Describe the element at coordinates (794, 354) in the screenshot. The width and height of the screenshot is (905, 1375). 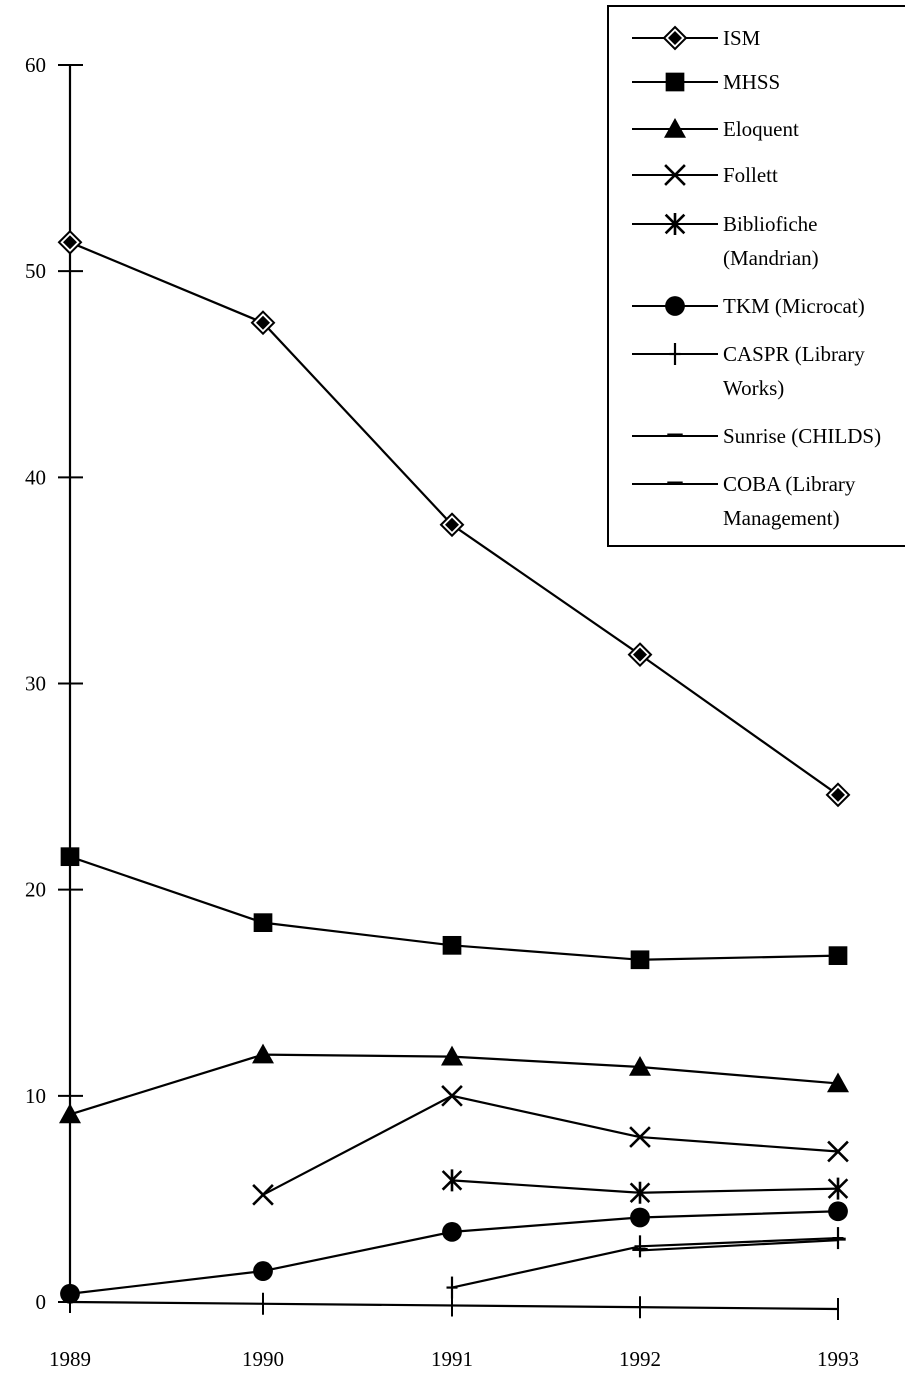
I see `legend-label: CASPR (Library` at that location.